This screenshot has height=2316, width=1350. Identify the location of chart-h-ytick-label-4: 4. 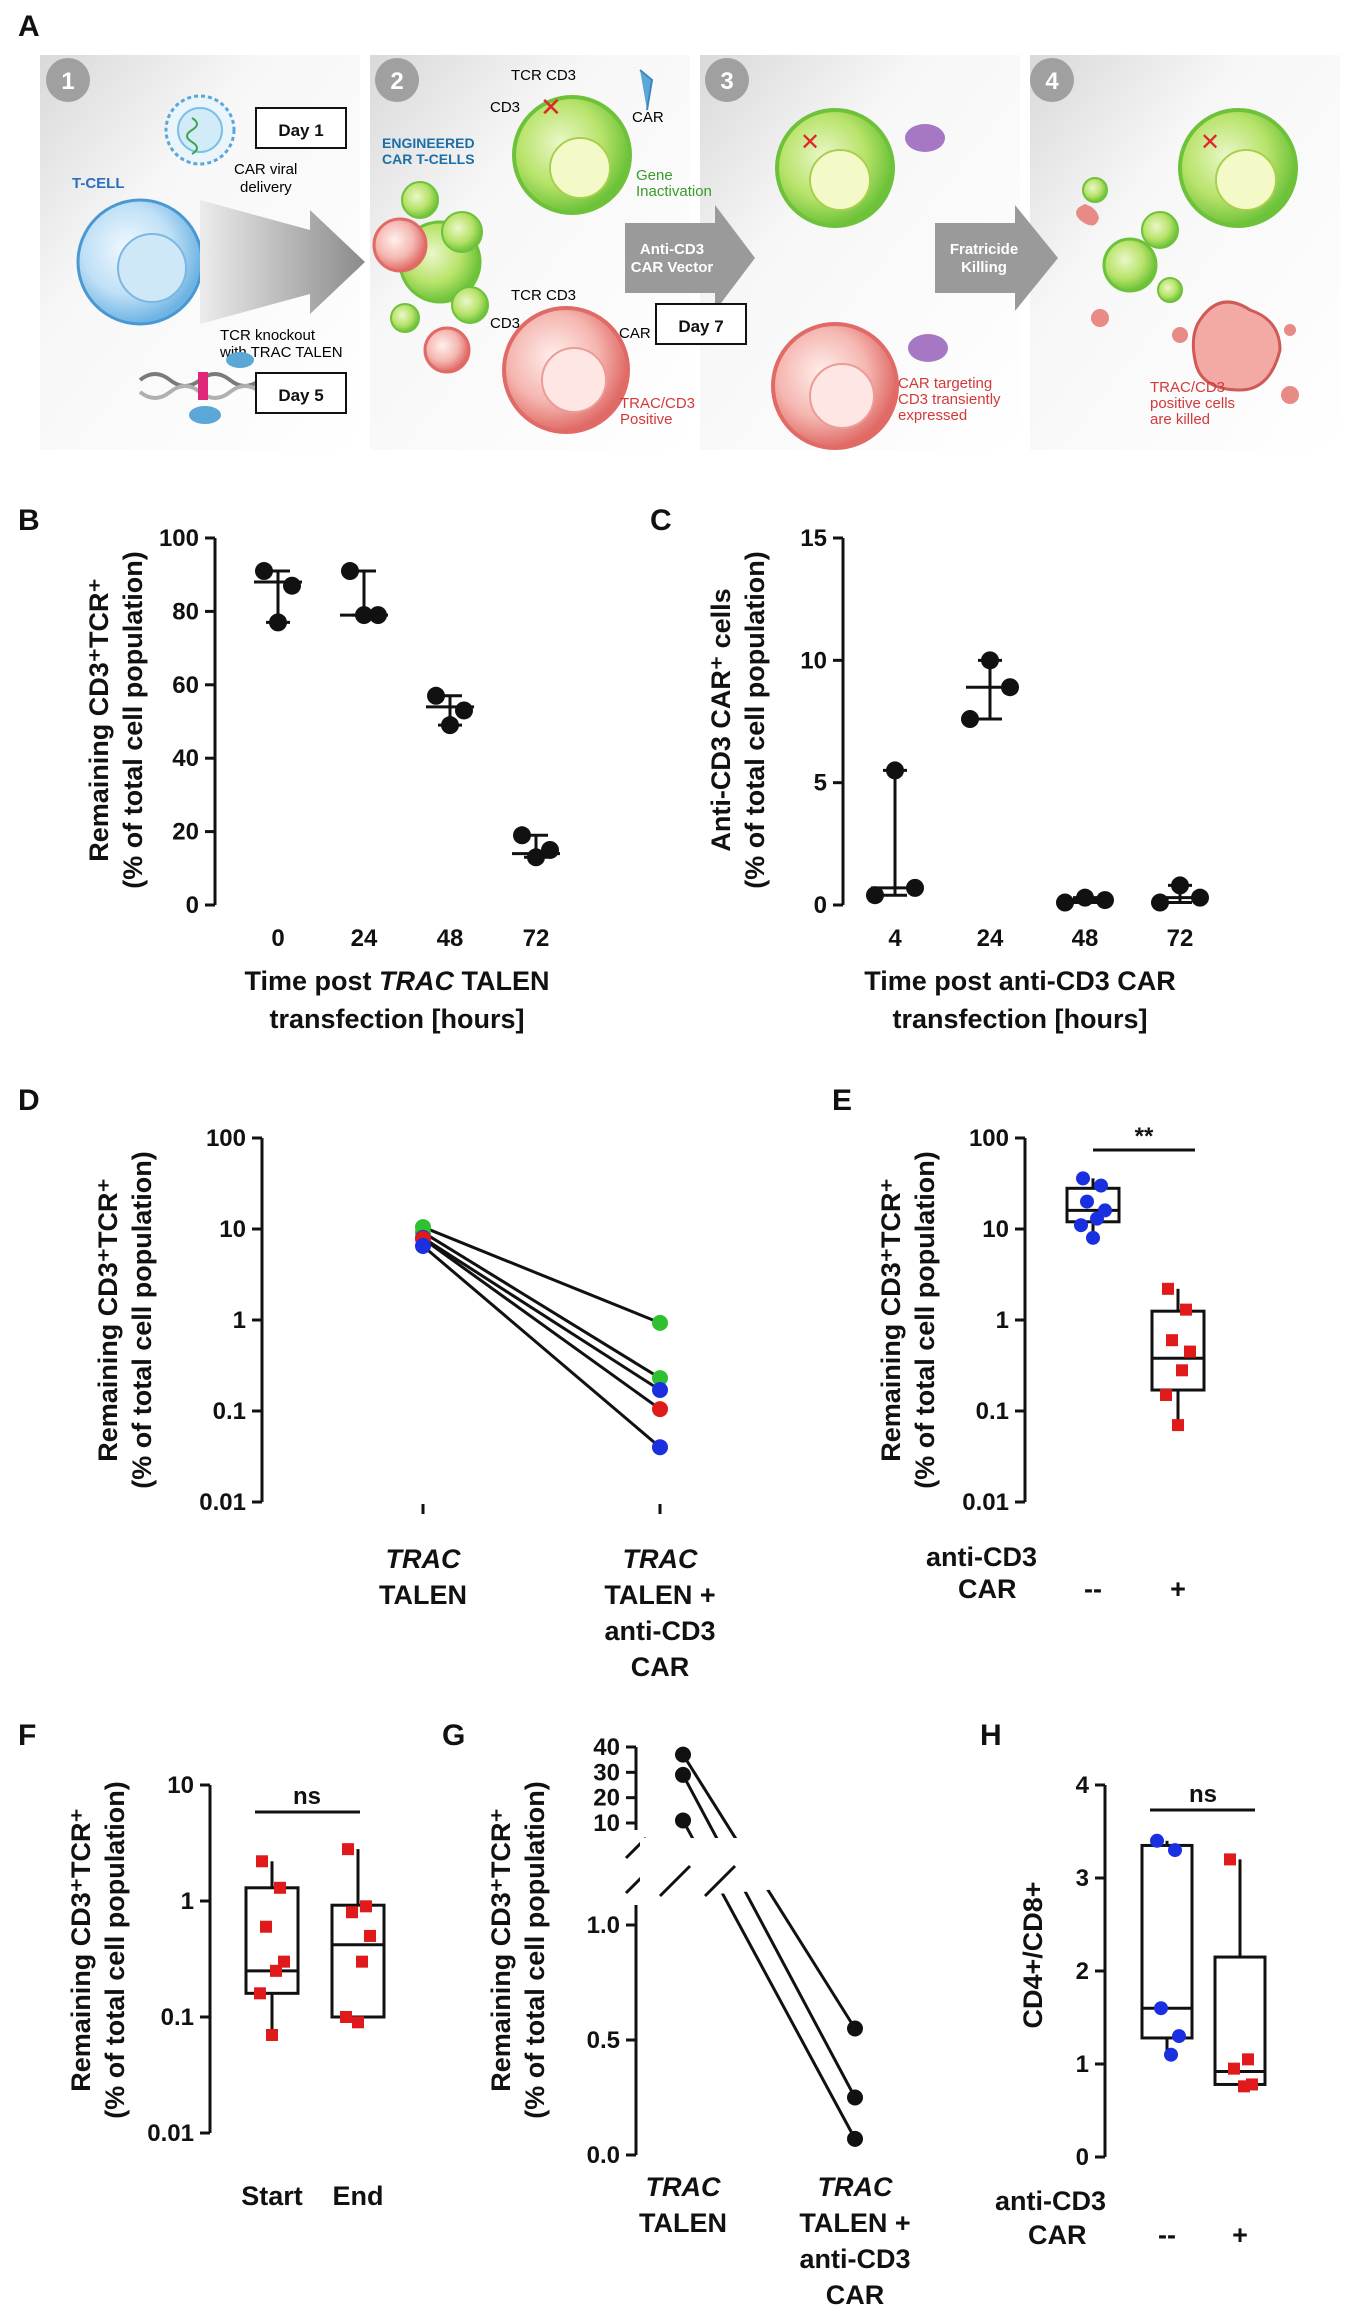
(1083, 1785).